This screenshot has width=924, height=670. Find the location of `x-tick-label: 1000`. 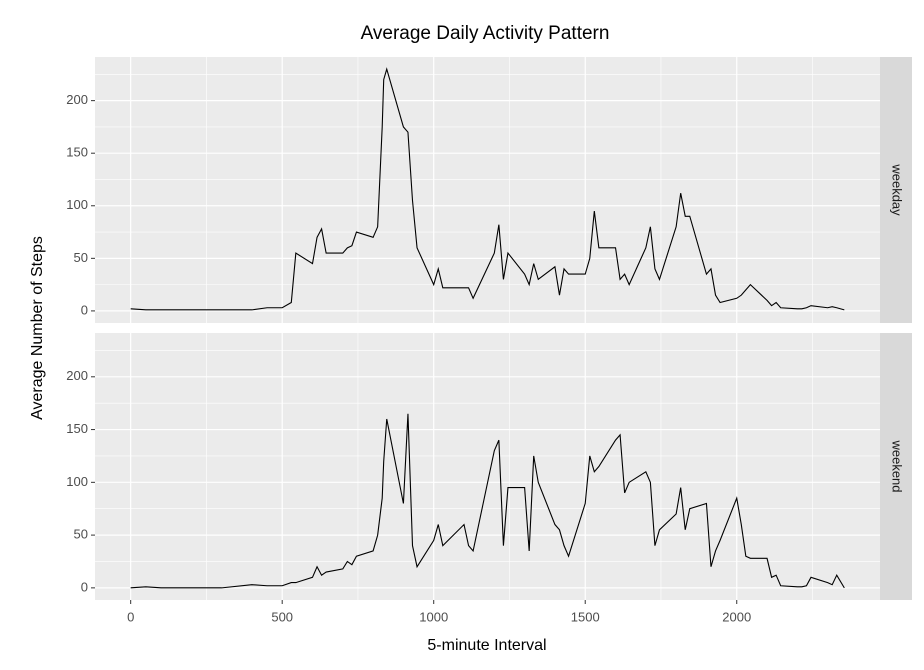

x-tick-label: 1000 is located at coordinates (433, 616).